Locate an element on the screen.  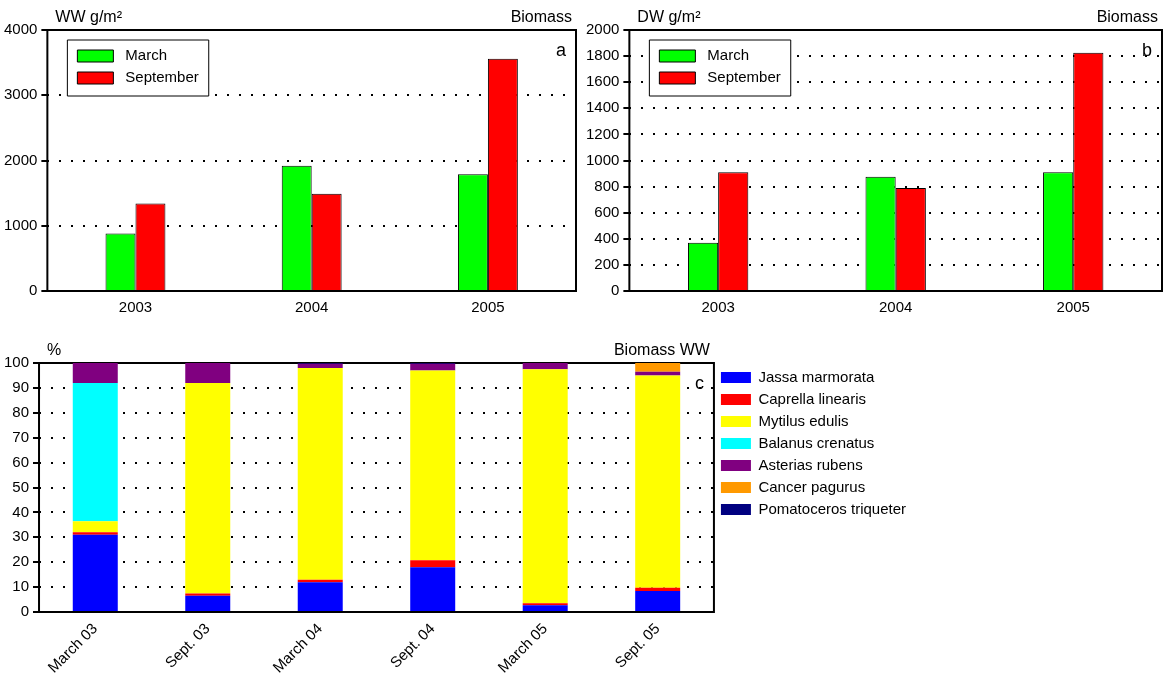
y-axis-title: % is located at coordinates (54, 350).